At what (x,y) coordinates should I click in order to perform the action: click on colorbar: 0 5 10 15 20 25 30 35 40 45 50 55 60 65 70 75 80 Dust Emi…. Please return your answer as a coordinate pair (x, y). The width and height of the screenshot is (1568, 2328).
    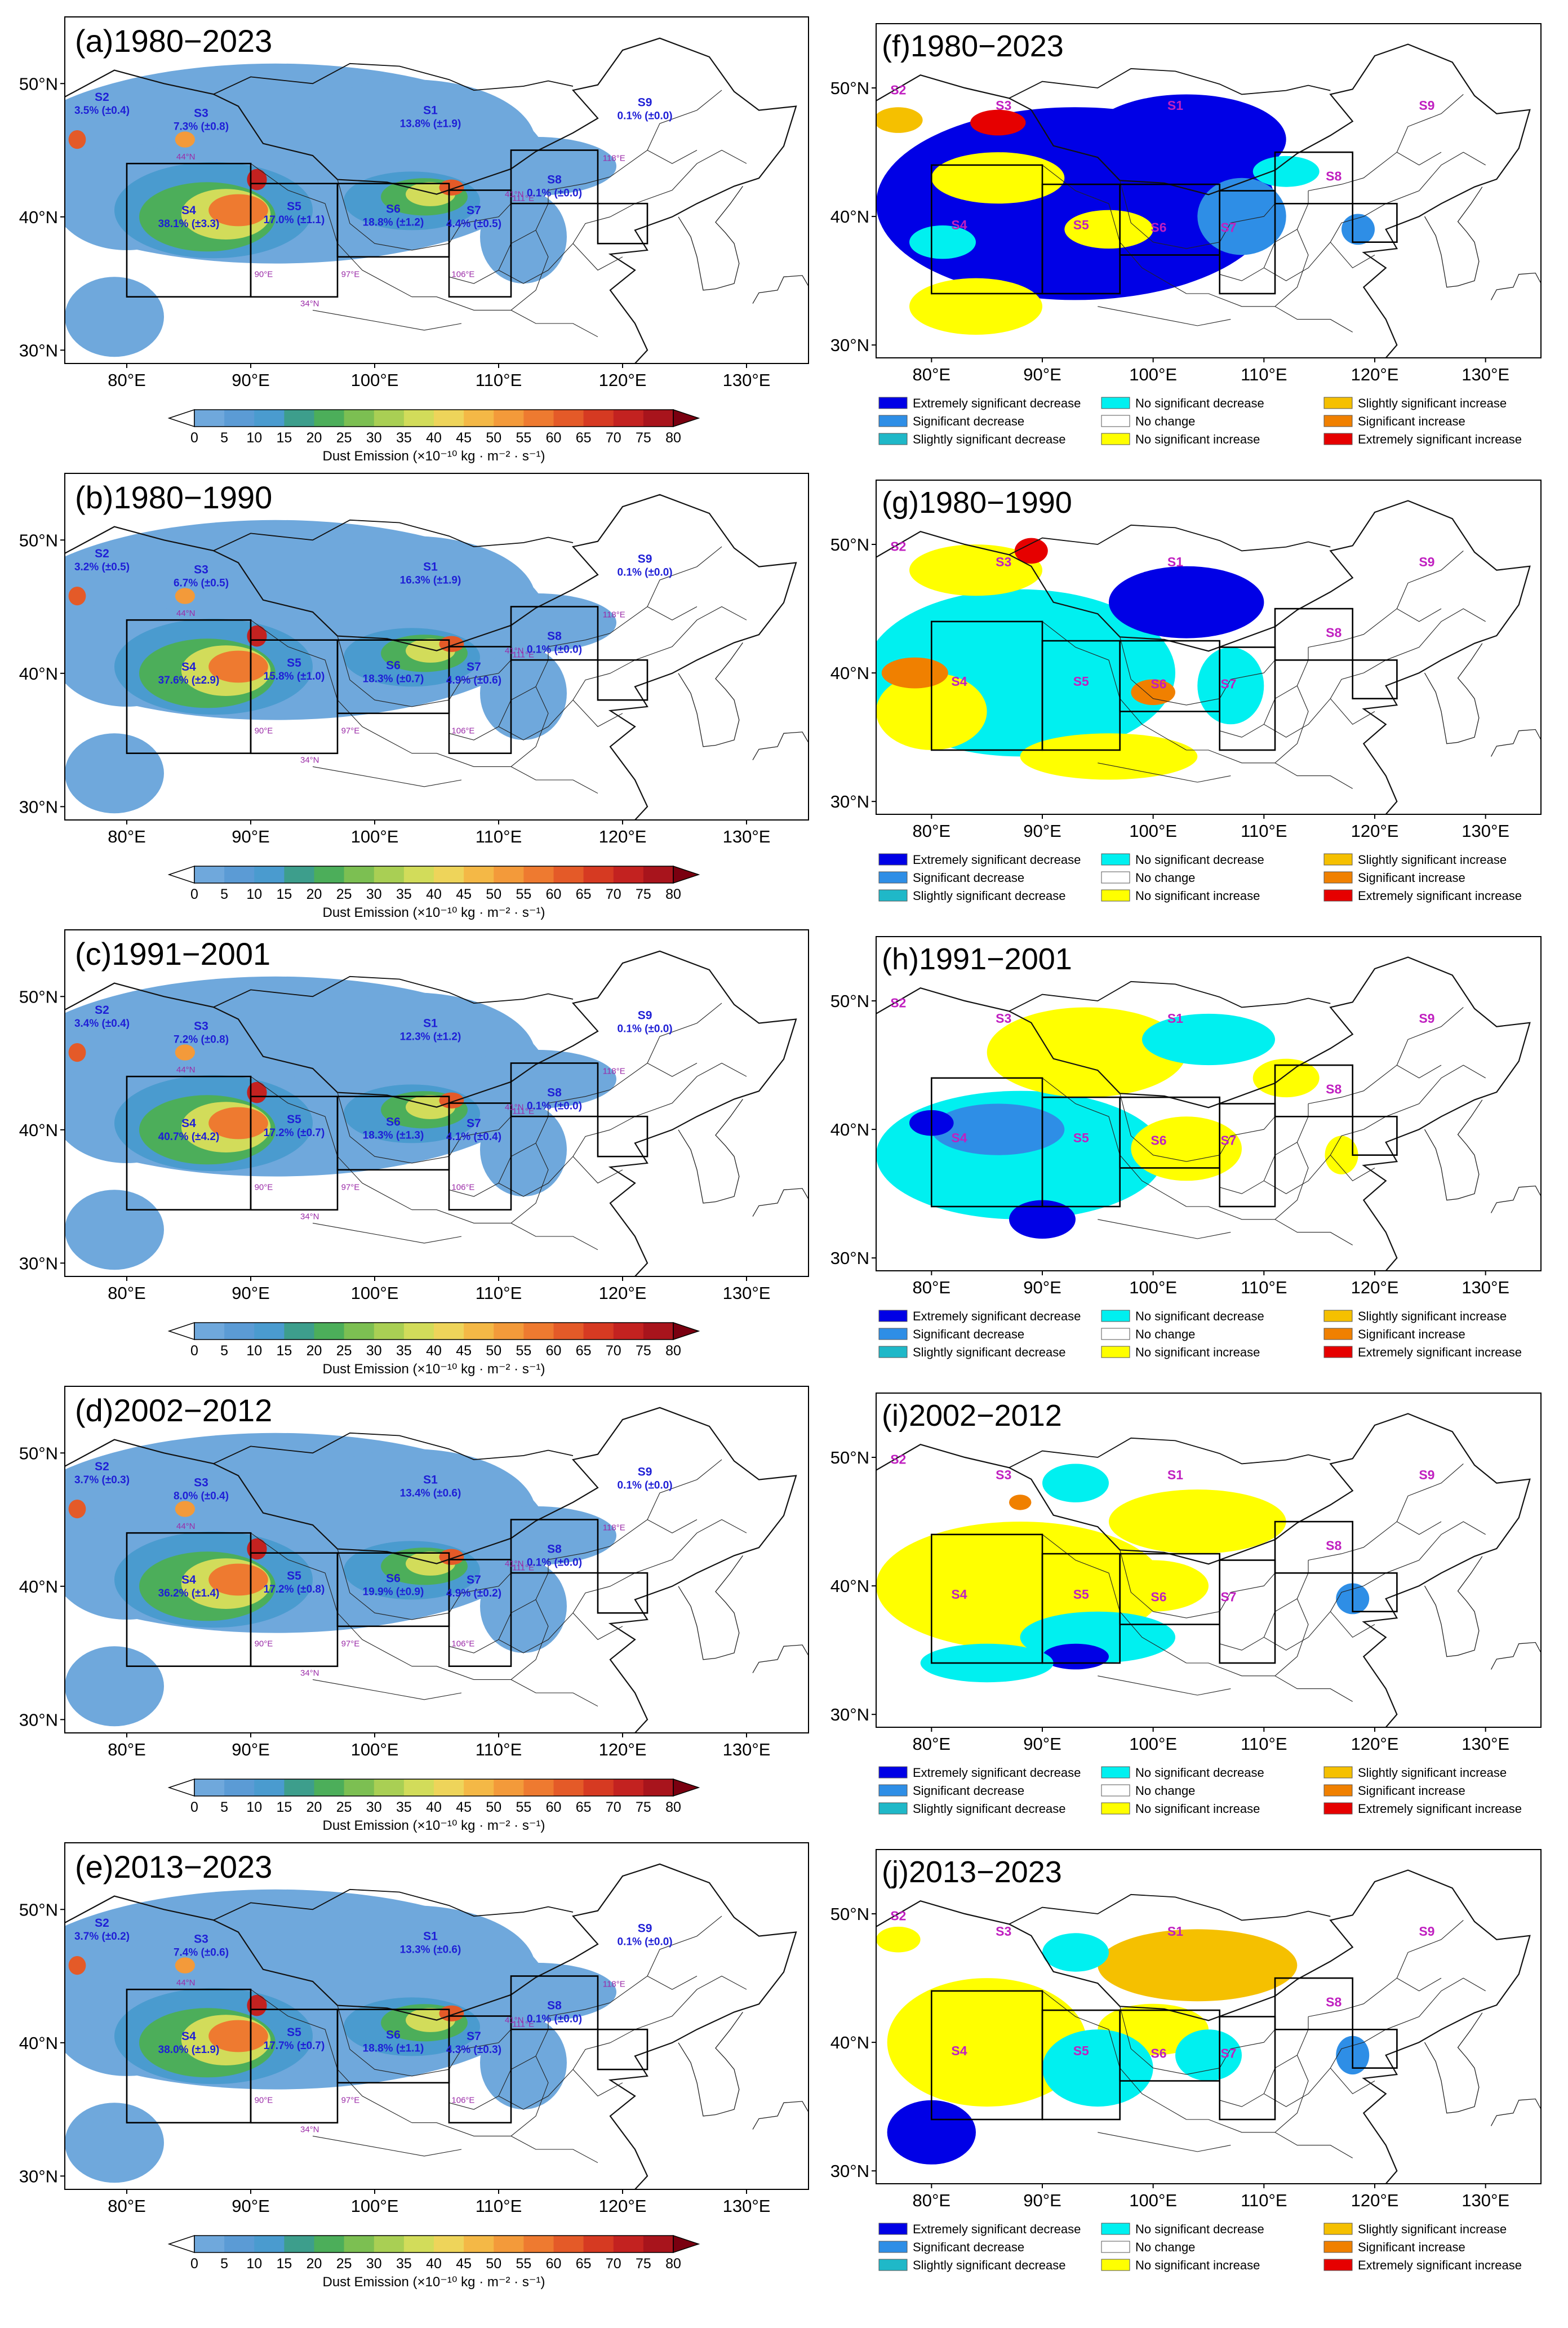
    Looking at the image, I should click on (433, 436).